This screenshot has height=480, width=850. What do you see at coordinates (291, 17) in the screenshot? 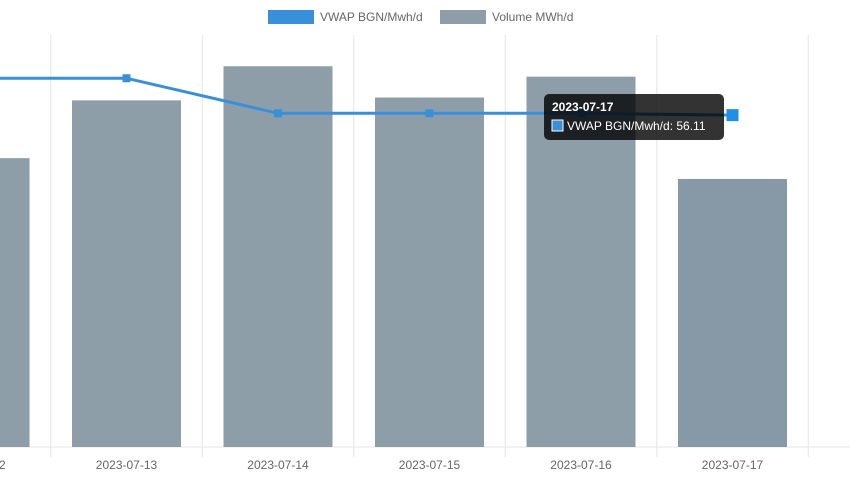
I see `legend-swatch-vwap` at bounding box center [291, 17].